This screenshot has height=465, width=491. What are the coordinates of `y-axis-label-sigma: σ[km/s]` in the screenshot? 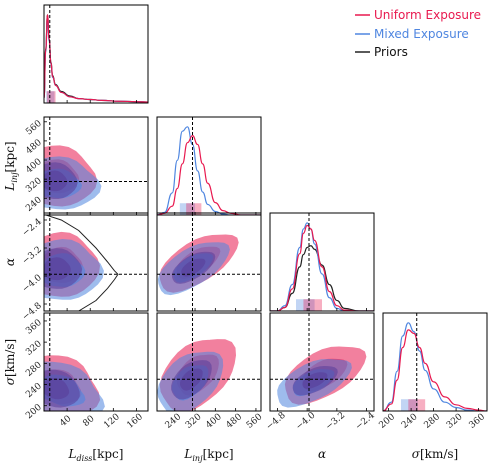 It's located at (10, 362).